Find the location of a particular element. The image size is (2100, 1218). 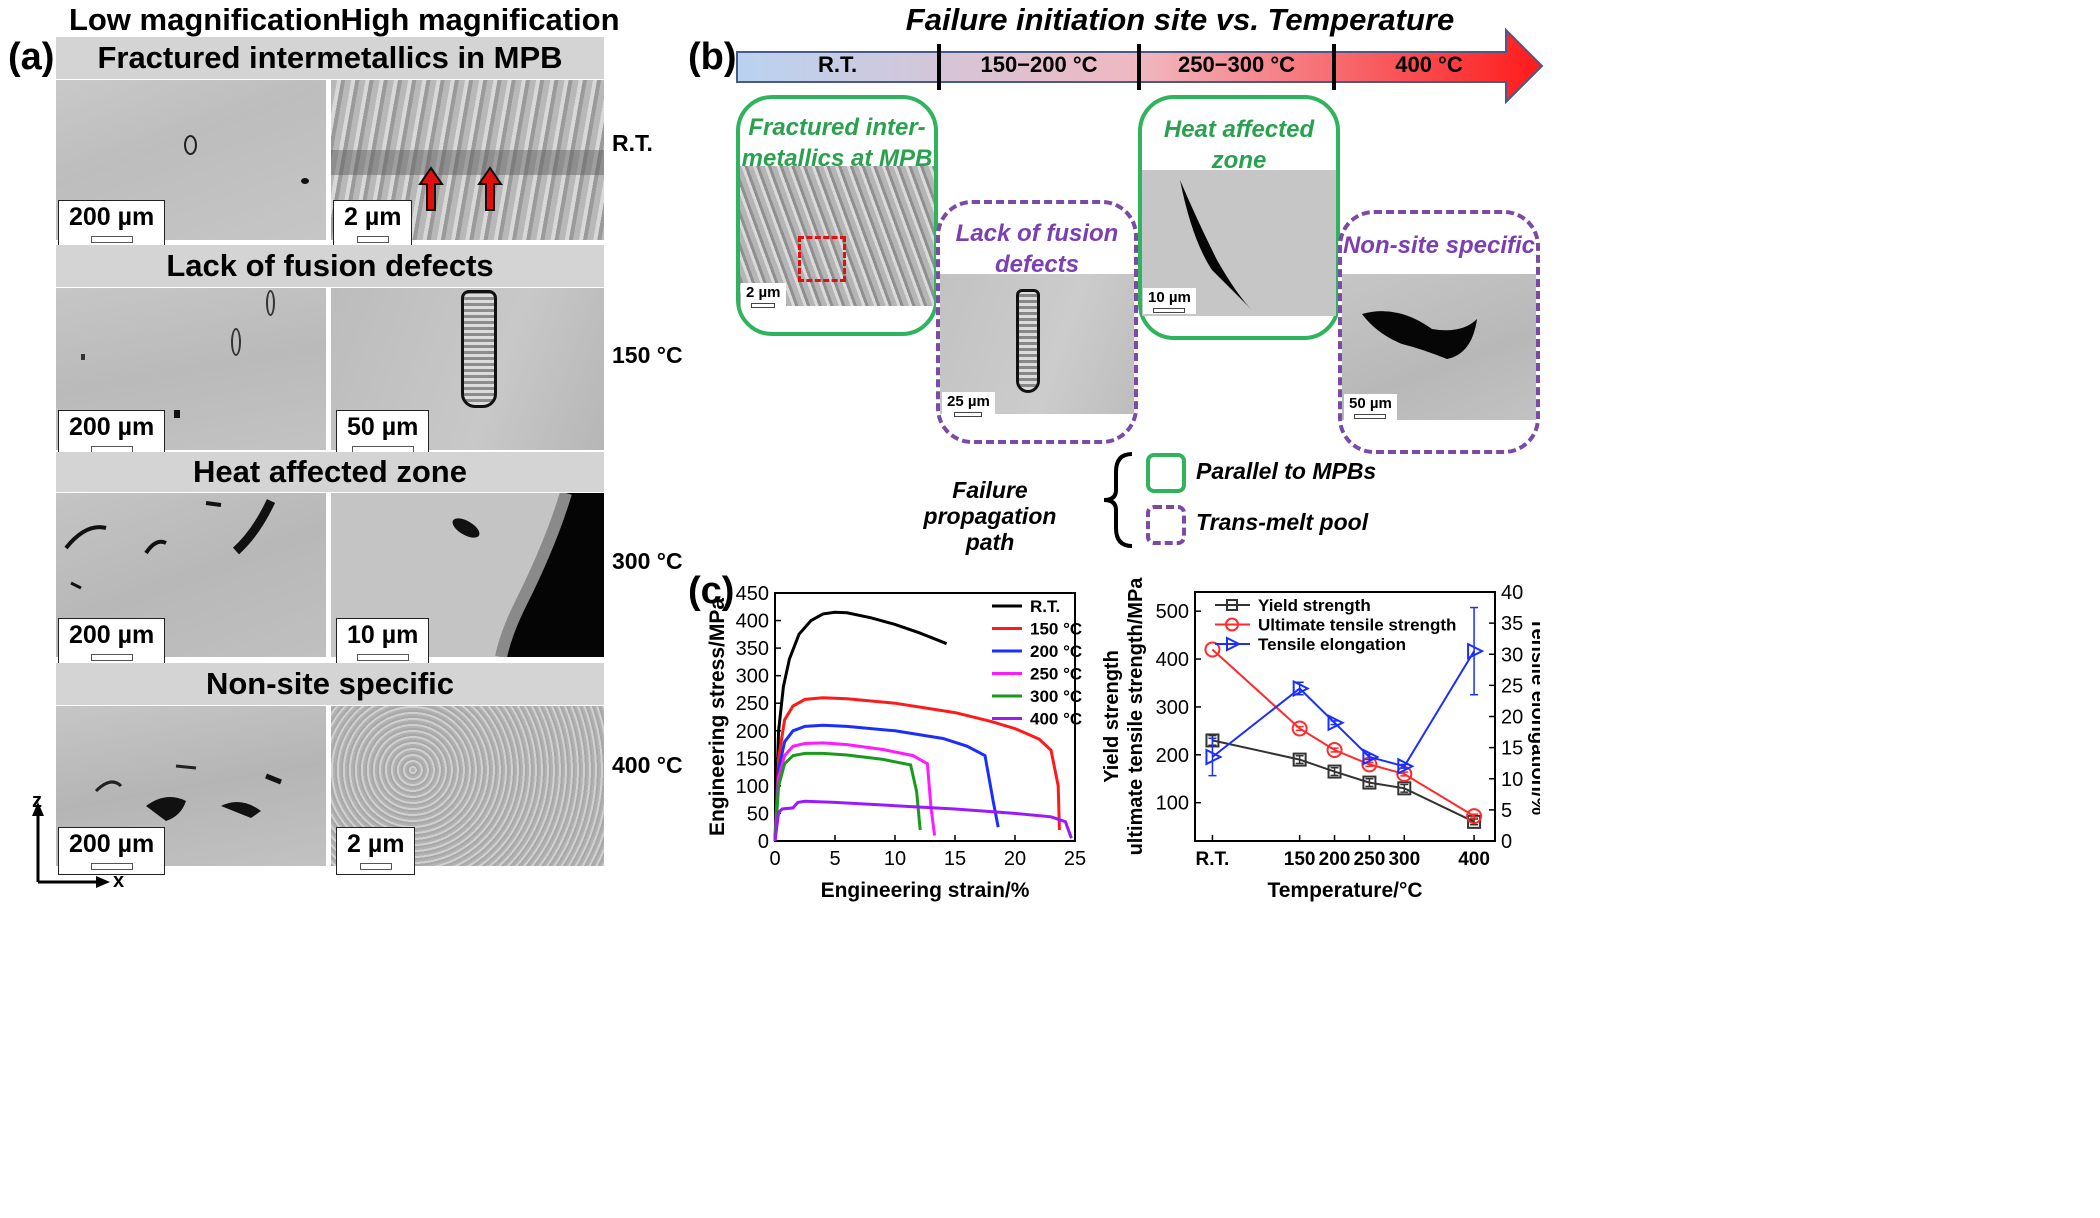

sem-void-icon is located at coordinates (528, 575).